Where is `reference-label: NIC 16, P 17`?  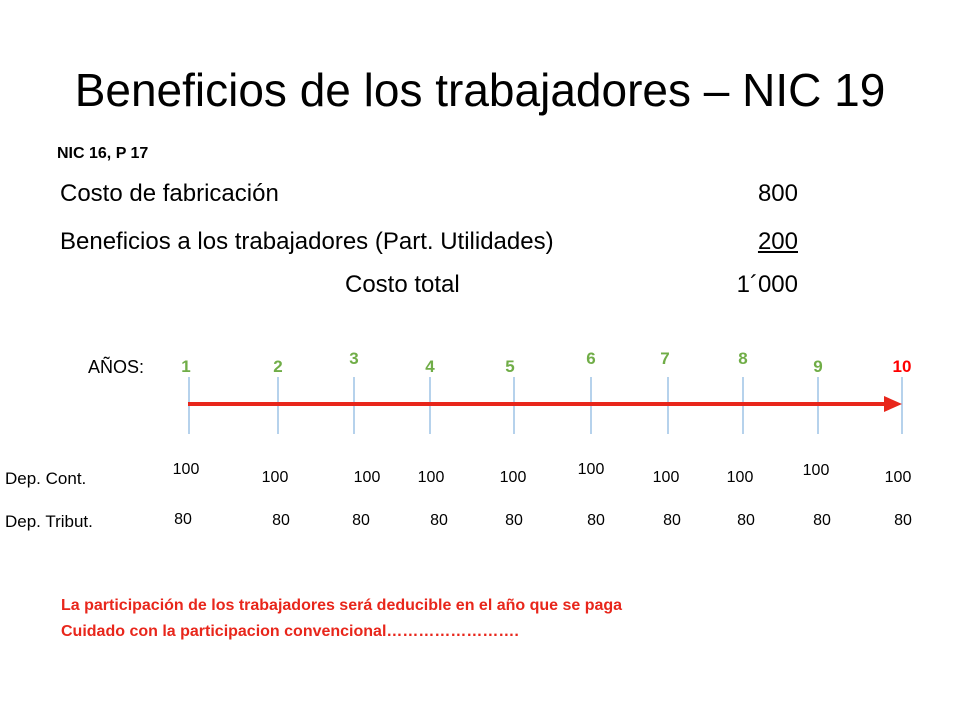 reference-label: NIC 16, P 17 is located at coordinates (103, 153).